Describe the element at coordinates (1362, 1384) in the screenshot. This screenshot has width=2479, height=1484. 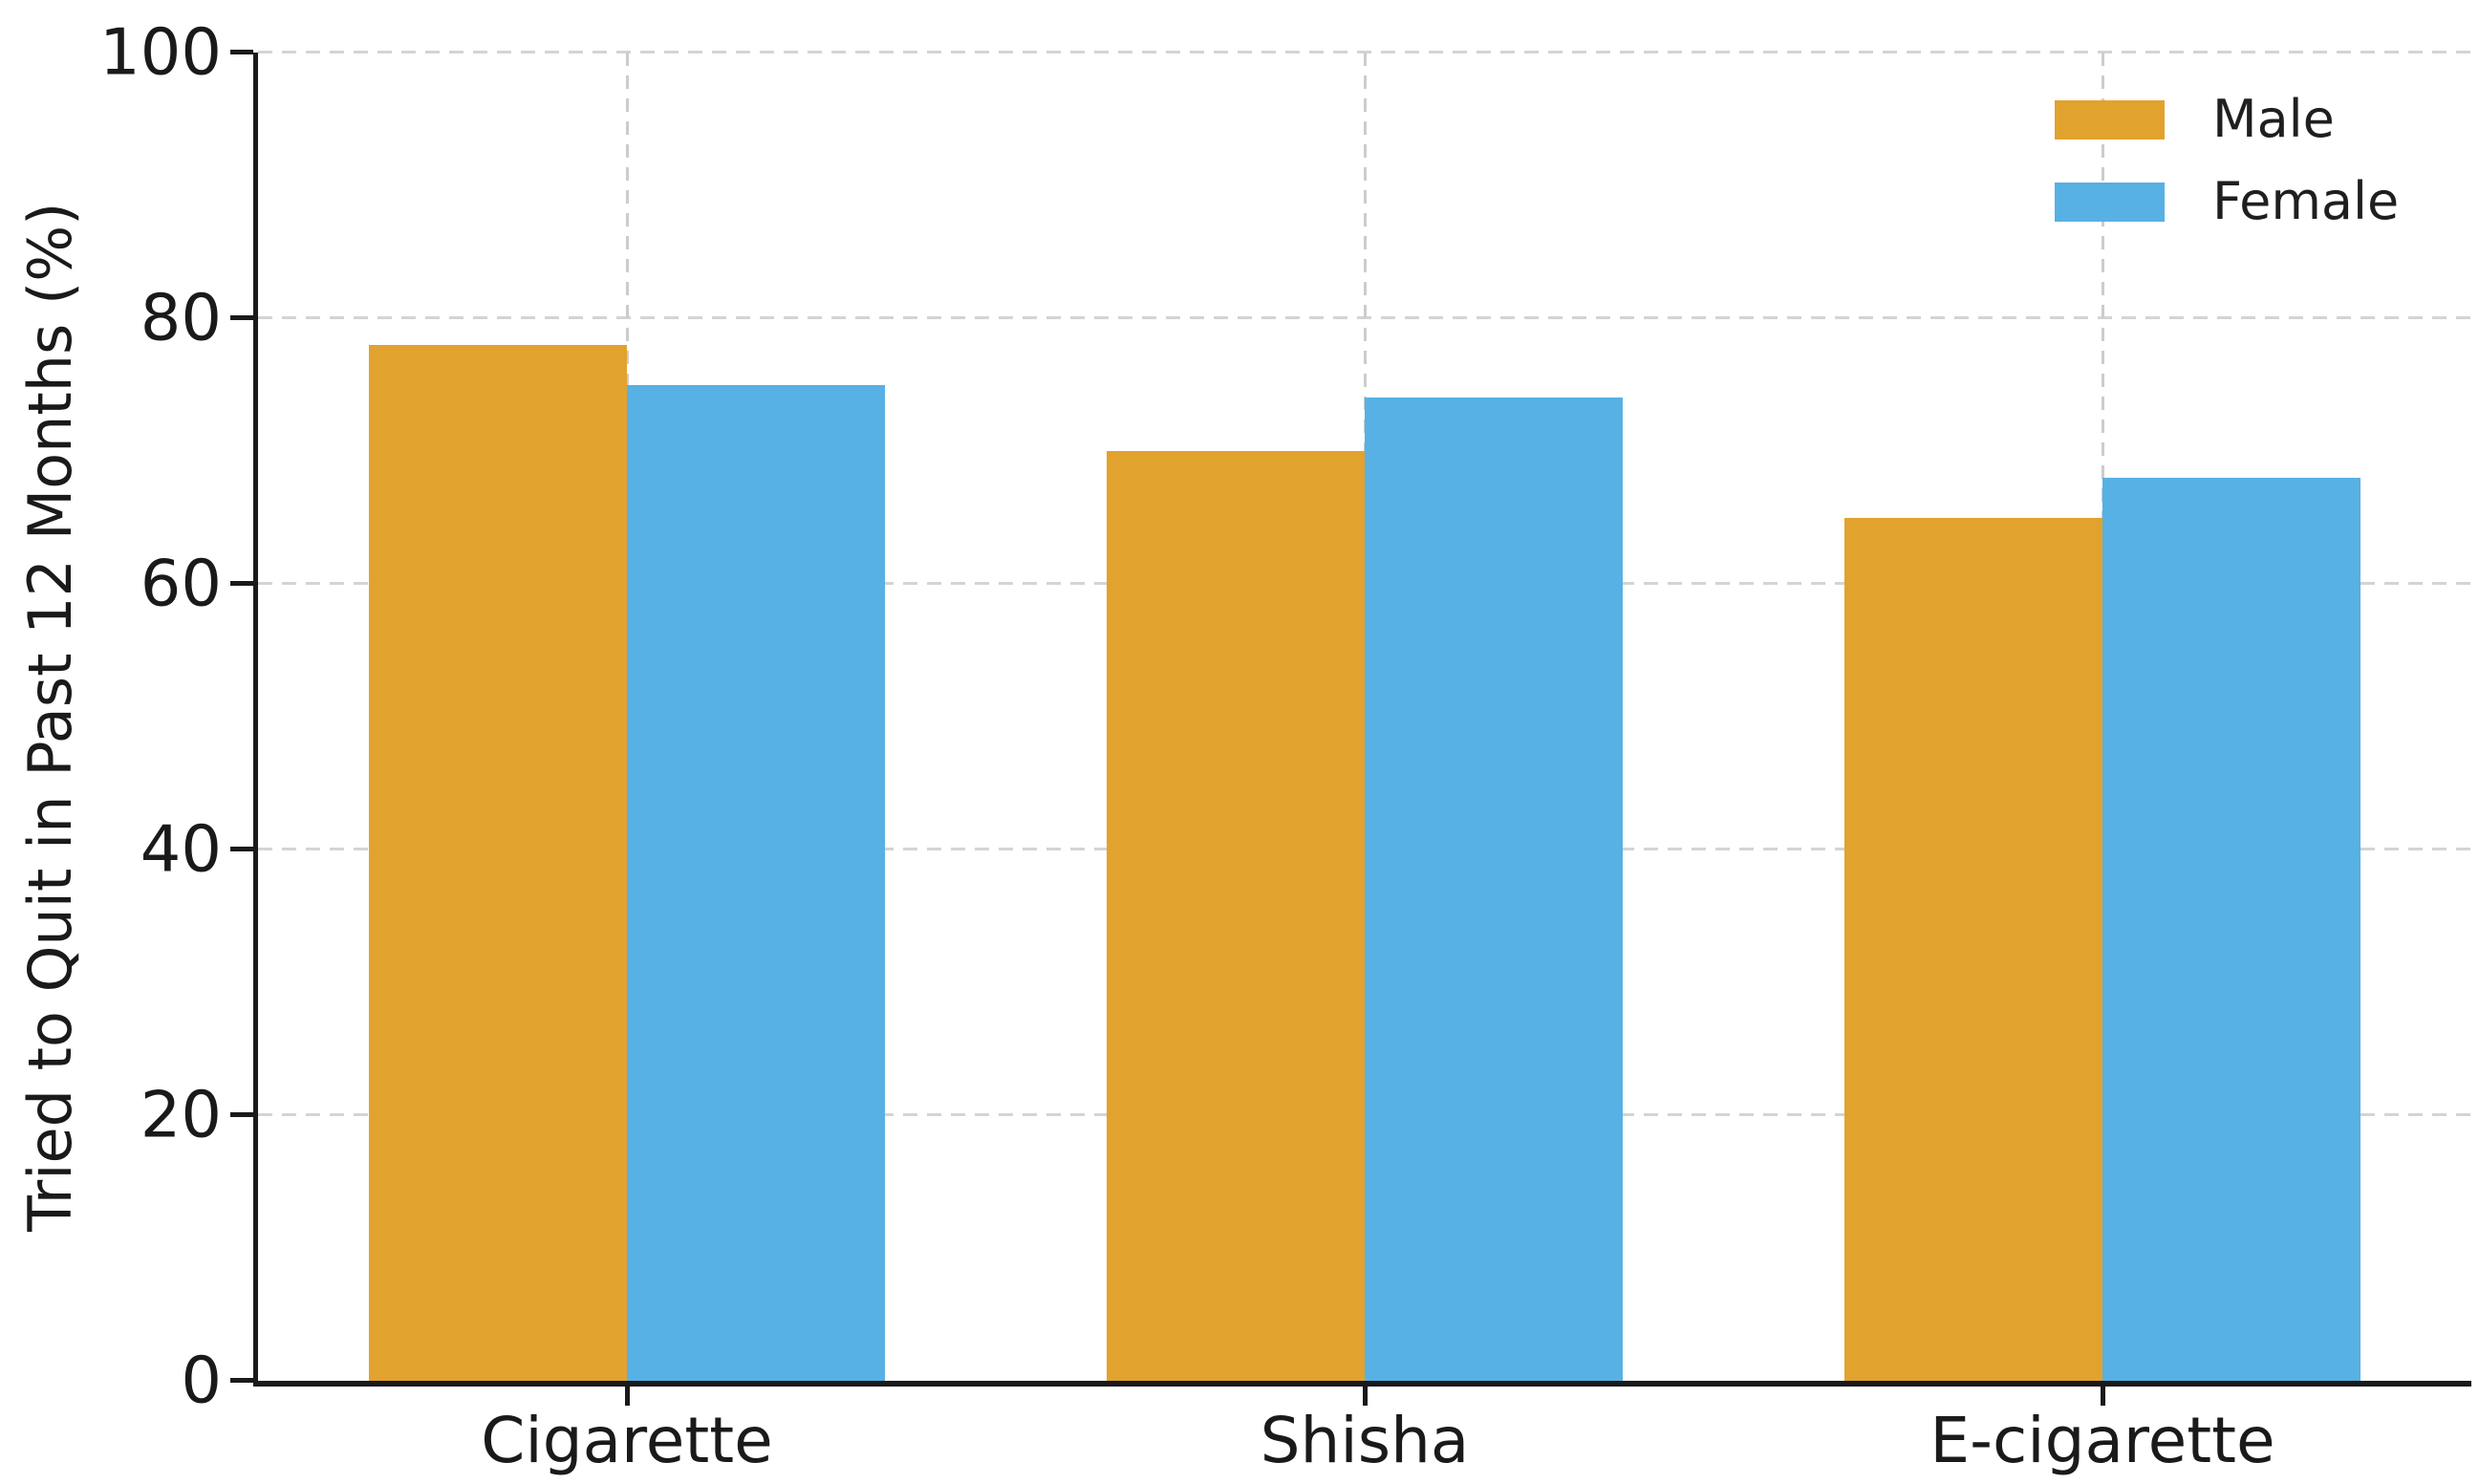
I see `x-axis-spine` at that location.